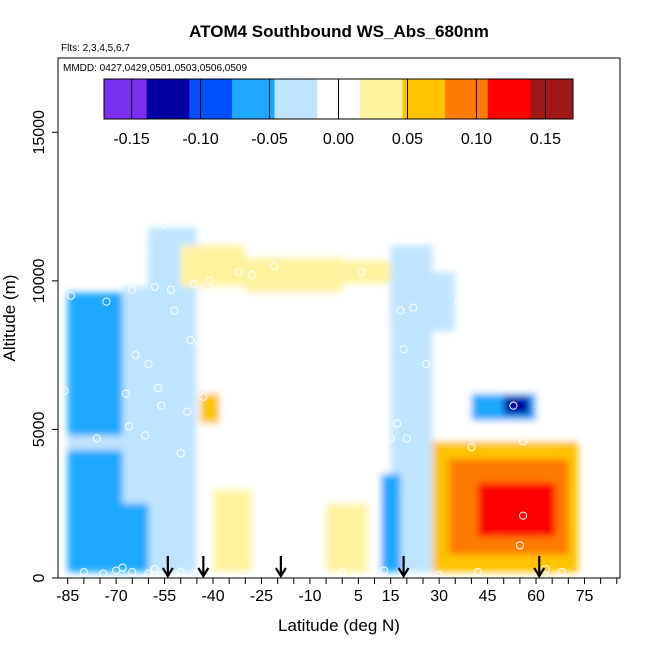  Describe the element at coordinates (439, 596) in the screenshot. I see `x-tick-label-8: 30` at that location.